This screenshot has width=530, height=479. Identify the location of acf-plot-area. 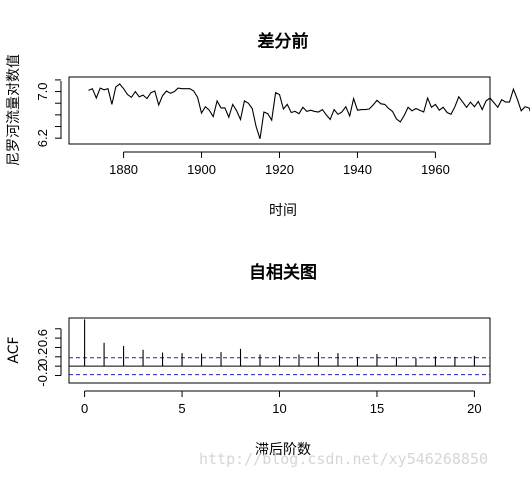
(279, 347).